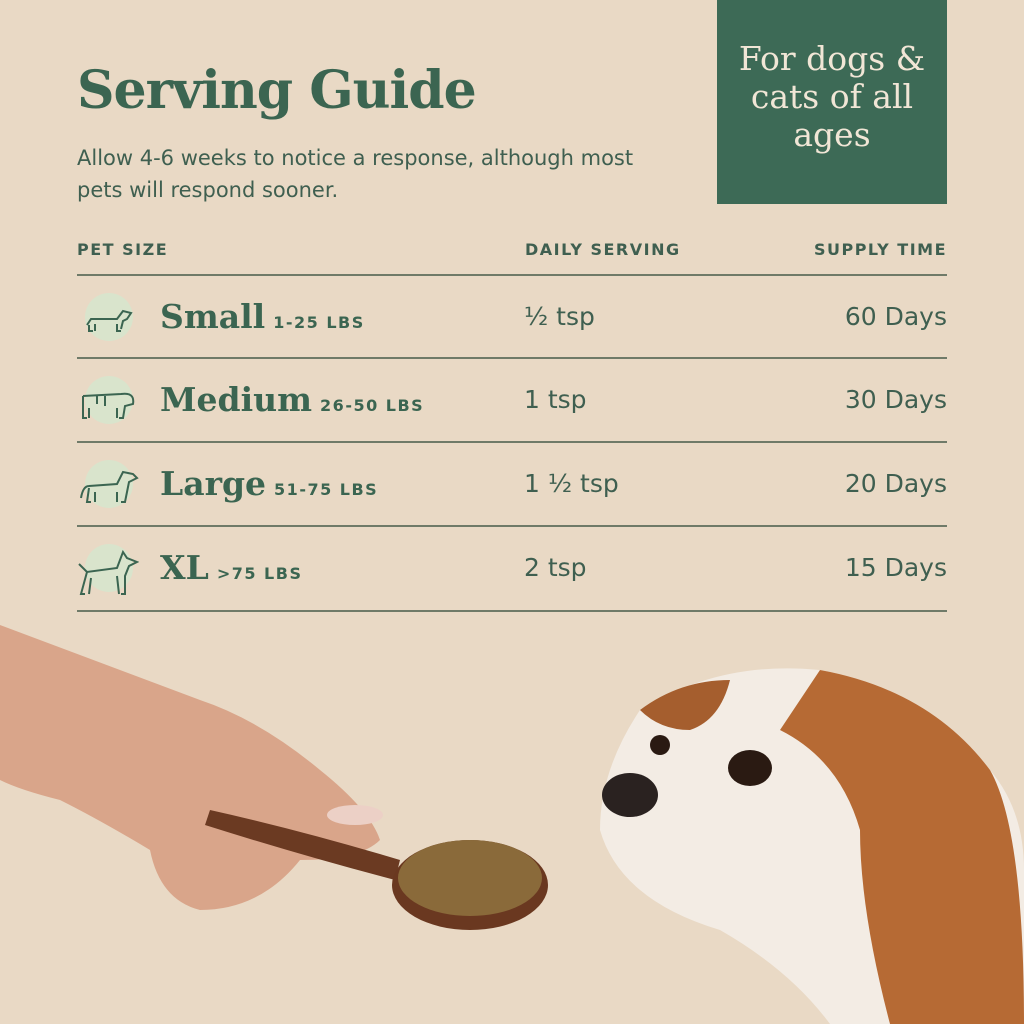 The width and height of the screenshot is (1024, 1024). I want to click on audience-badge: For dogs & cats of all ages, so click(832, 102).